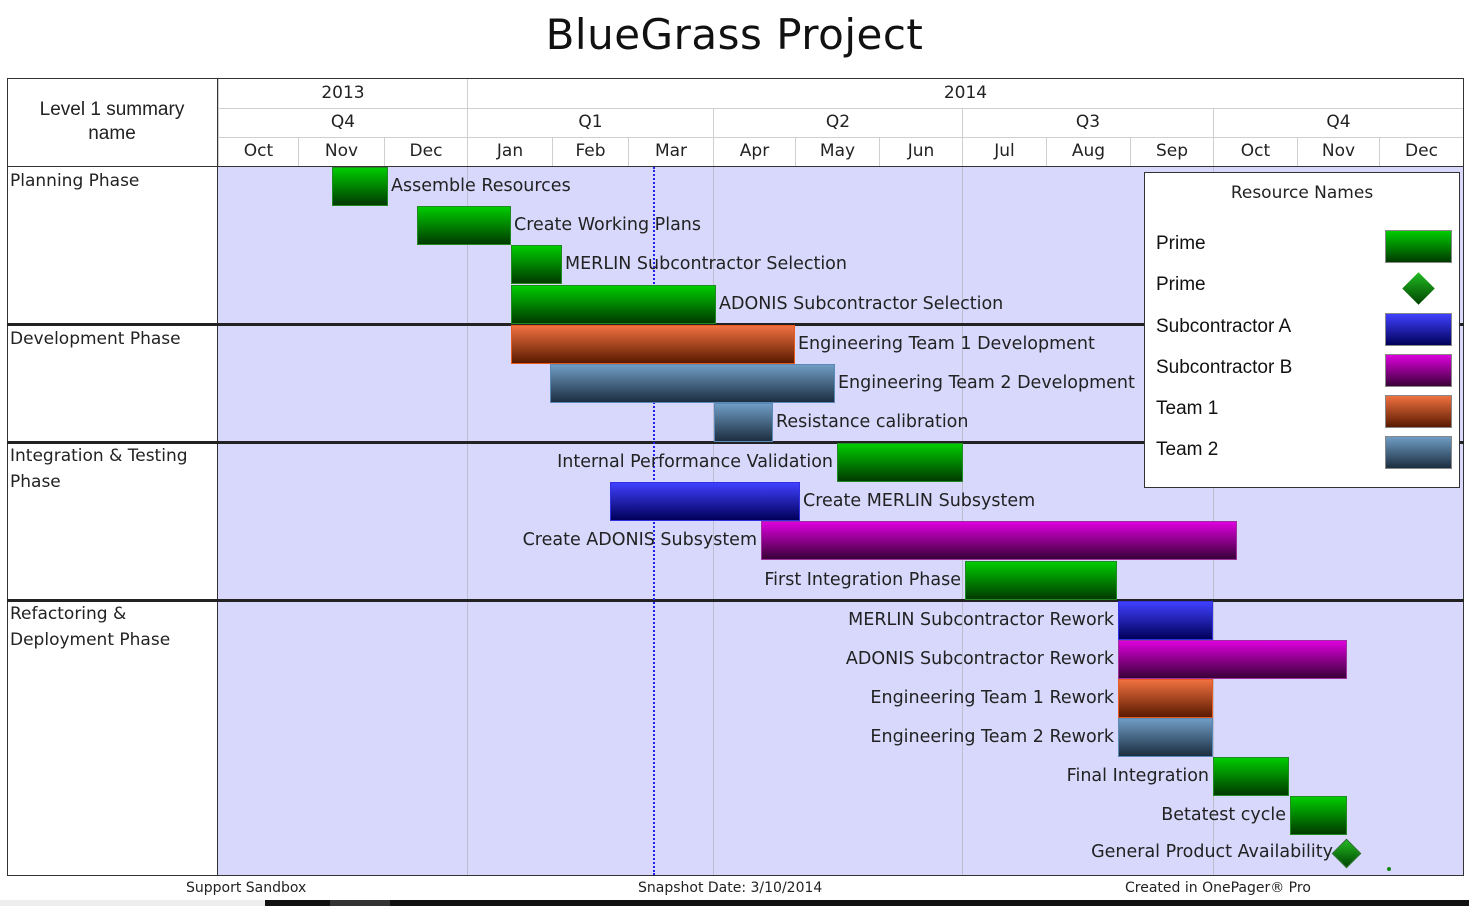  I want to click on footer-snapshot-date: Snapshot Date: 3/10/2014, so click(730, 888).